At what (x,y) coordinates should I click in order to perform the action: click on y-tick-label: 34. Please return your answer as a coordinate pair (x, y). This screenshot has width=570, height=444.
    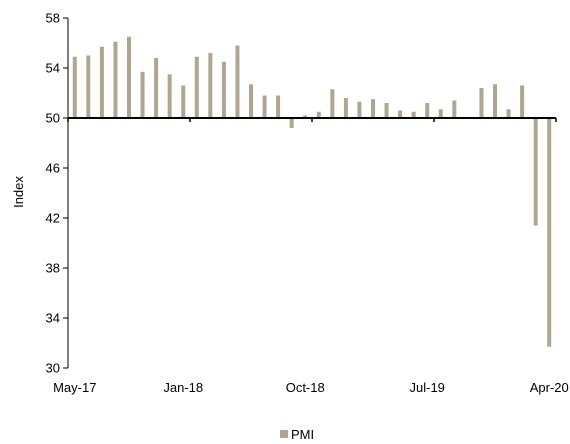
    Looking at the image, I should click on (53, 318).